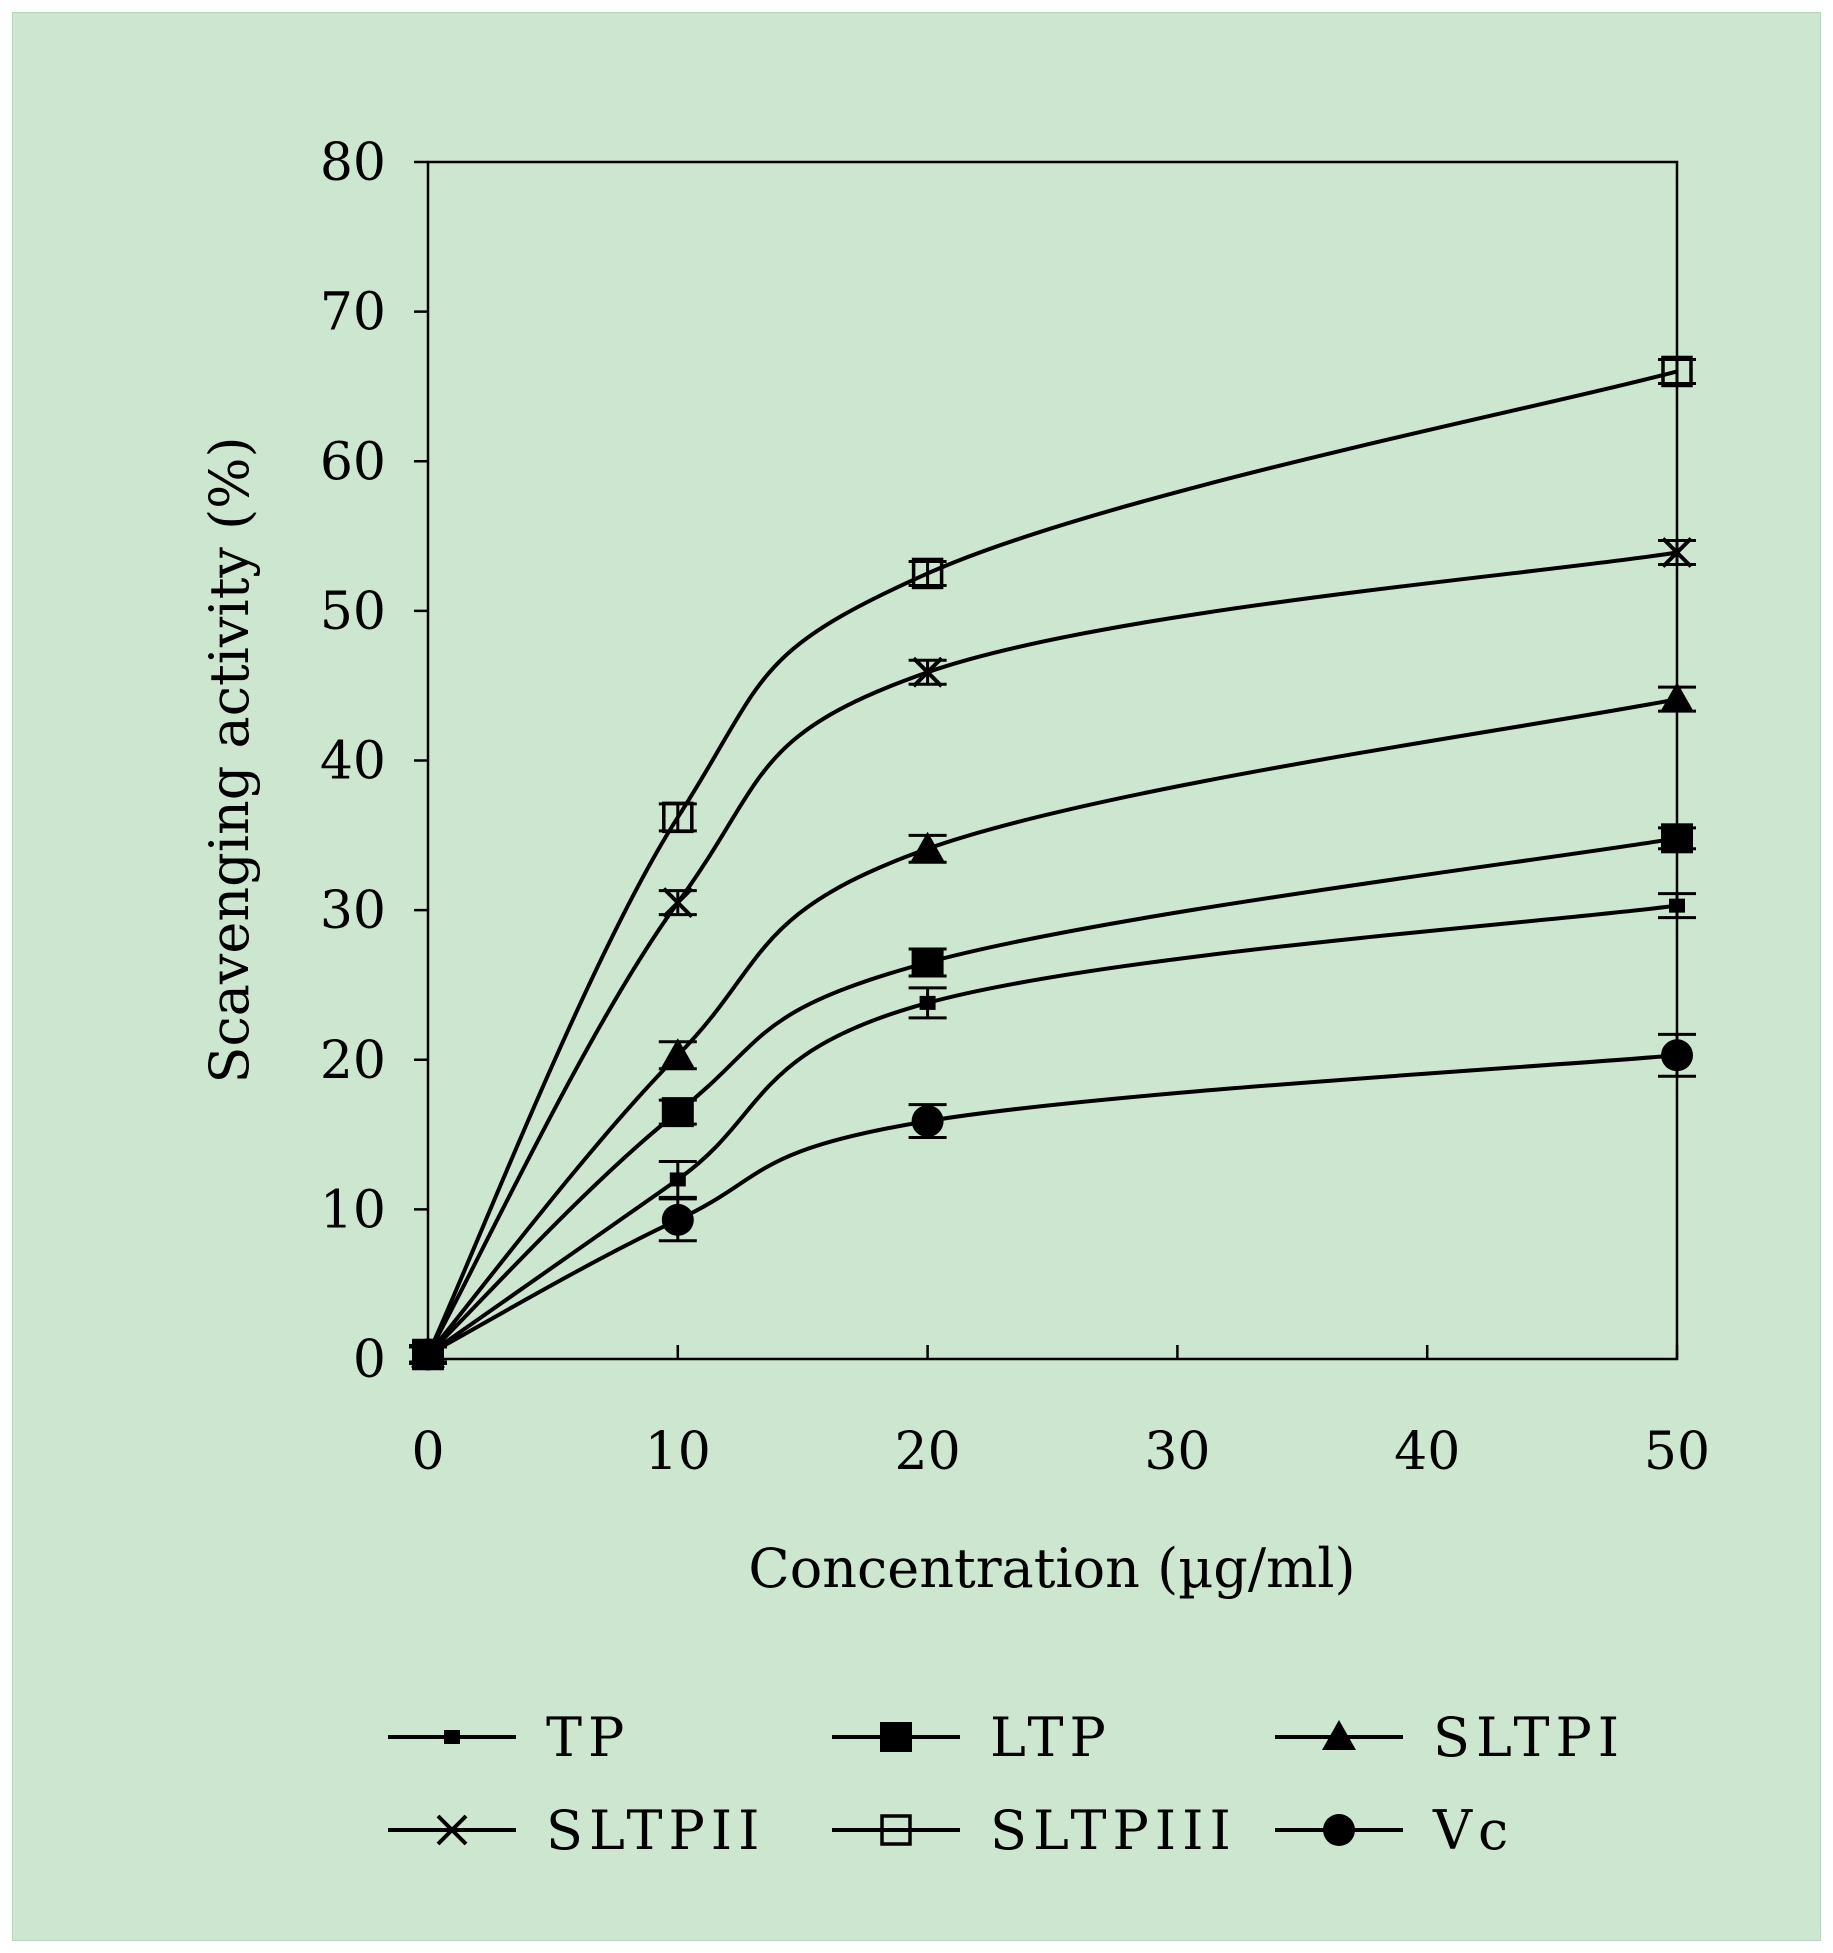 The width and height of the screenshot is (1833, 1953). Describe the element at coordinates (1006, 1784) in the screenshot. I see `legend: TP LTP SLTPI SLTPII SLTPIII Vc` at that location.